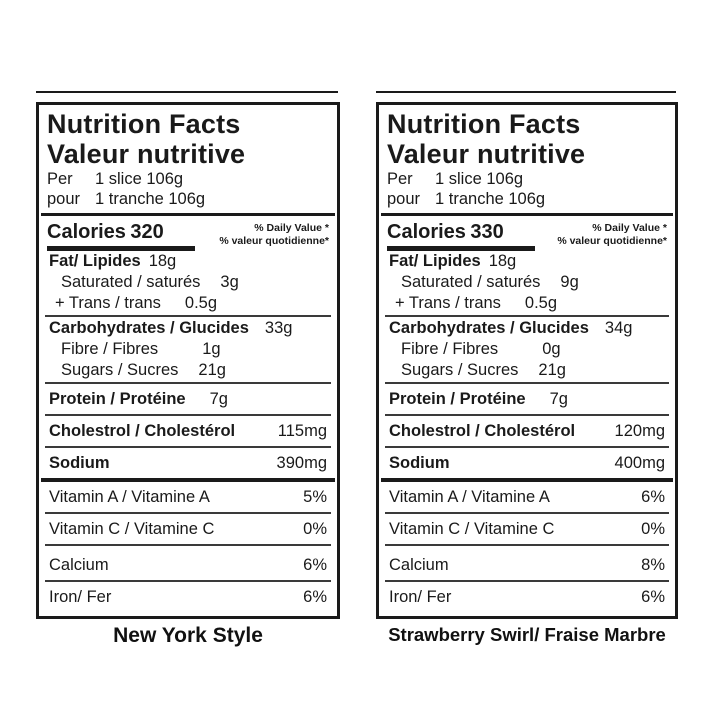 Image resolution: width=720 pixels, height=720 pixels. Describe the element at coordinates (218, 399) in the screenshot. I see `protein-value: 7g` at that location.